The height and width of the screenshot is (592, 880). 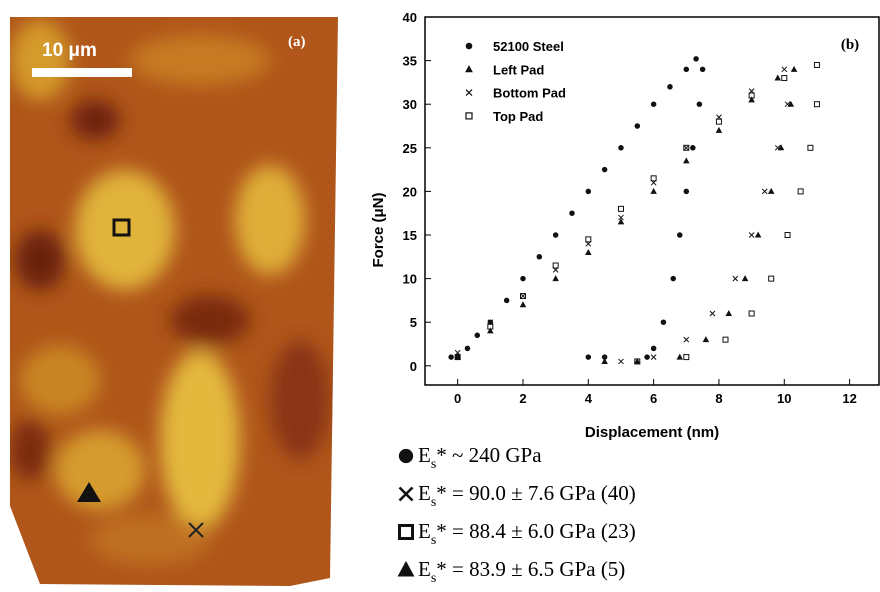 I want to click on scale-bar, so click(x=82, y=72).